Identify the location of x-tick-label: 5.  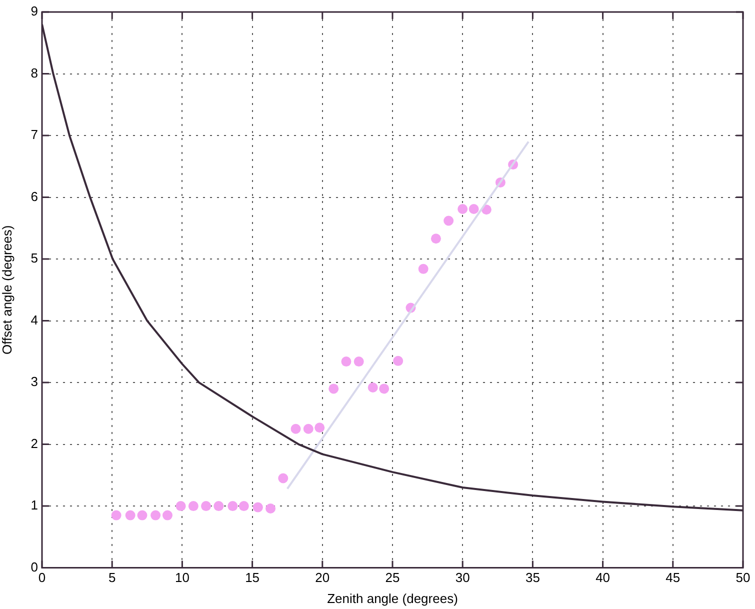
(112, 578).